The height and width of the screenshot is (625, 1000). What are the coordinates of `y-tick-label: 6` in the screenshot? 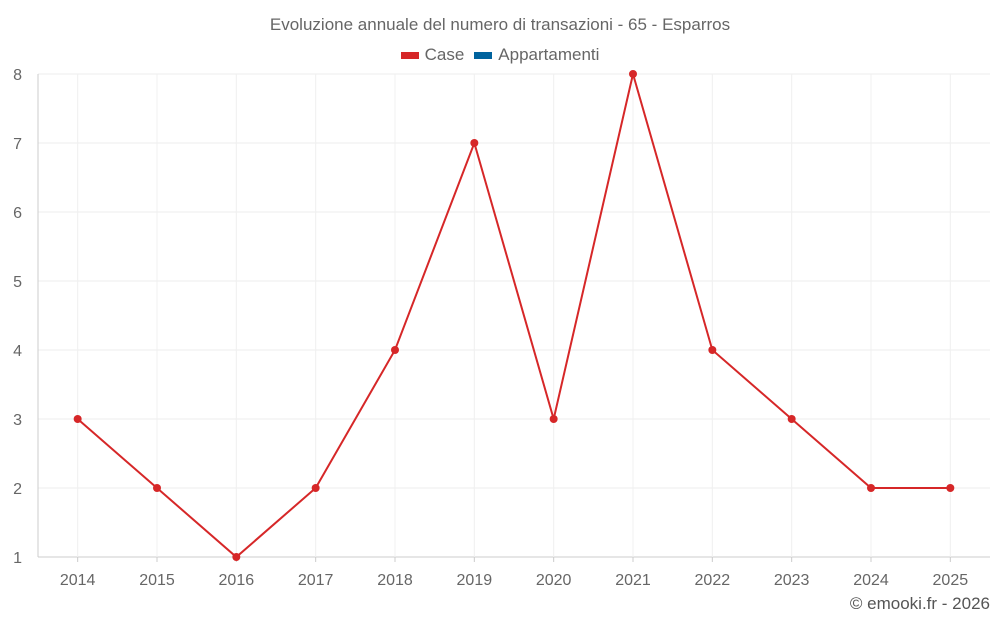 It's located at (17, 213).